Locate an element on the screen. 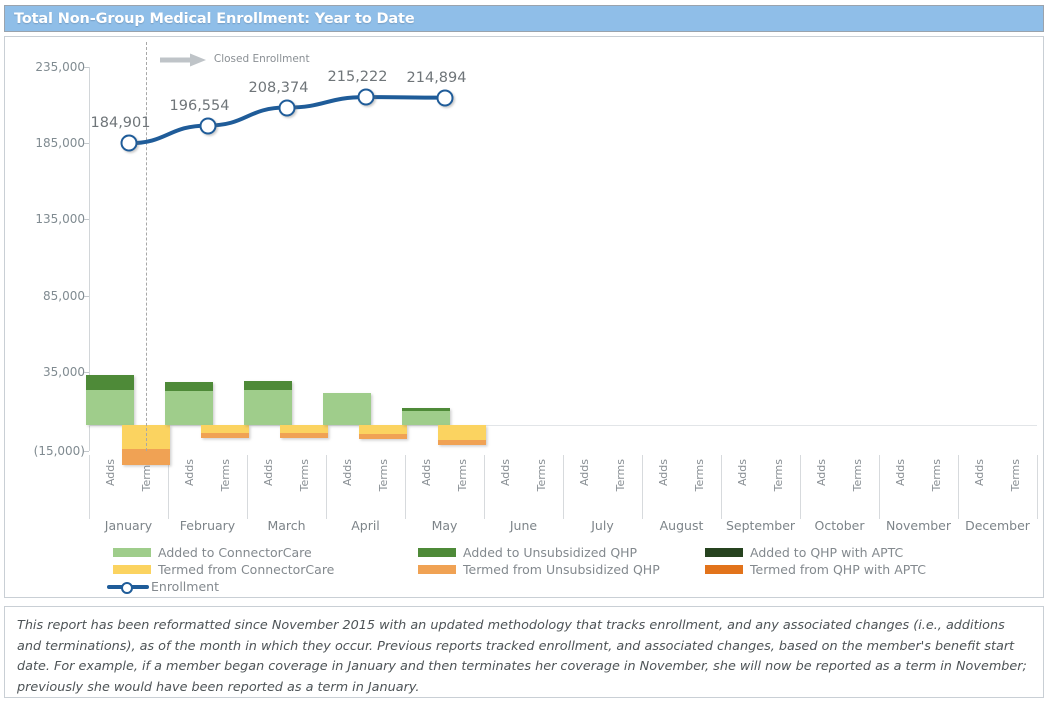 Image resolution: width=1049 pixels, height=703 pixels. month-label: October is located at coordinates (839, 525).